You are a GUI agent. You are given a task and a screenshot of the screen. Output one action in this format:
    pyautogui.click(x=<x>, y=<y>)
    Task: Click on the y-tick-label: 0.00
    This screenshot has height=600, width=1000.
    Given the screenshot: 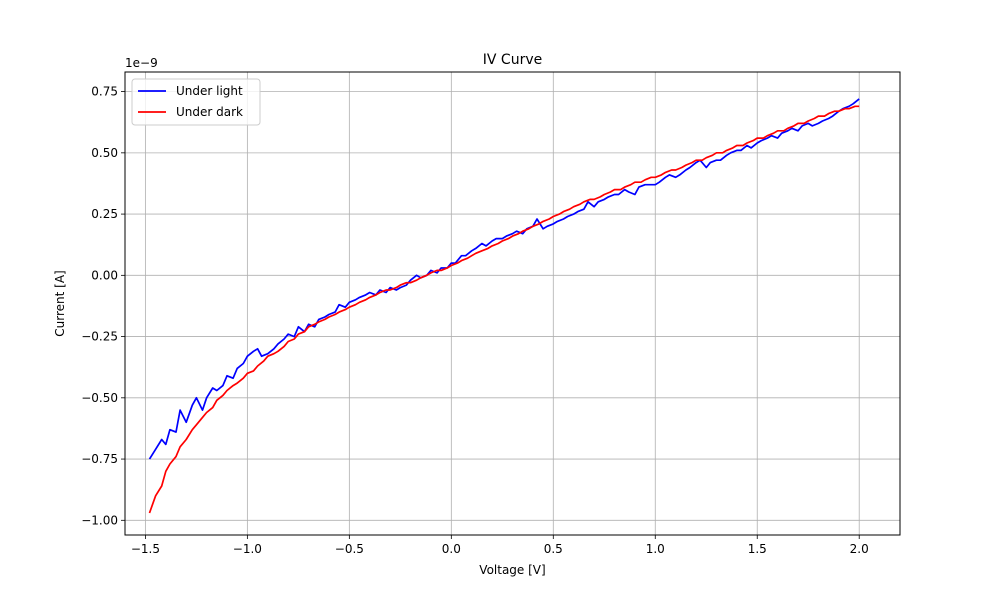 What is the action you would take?
    pyautogui.click(x=104, y=275)
    